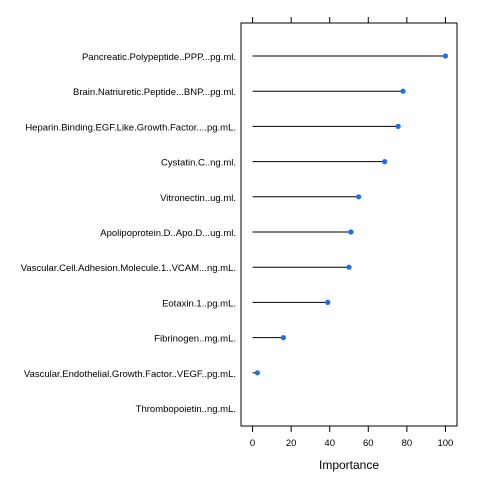  What do you see at coordinates (168, 233) in the screenshot?
I see `category-label: Apolipoprotein.D..Apo.D...ug.ml.` at bounding box center [168, 233].